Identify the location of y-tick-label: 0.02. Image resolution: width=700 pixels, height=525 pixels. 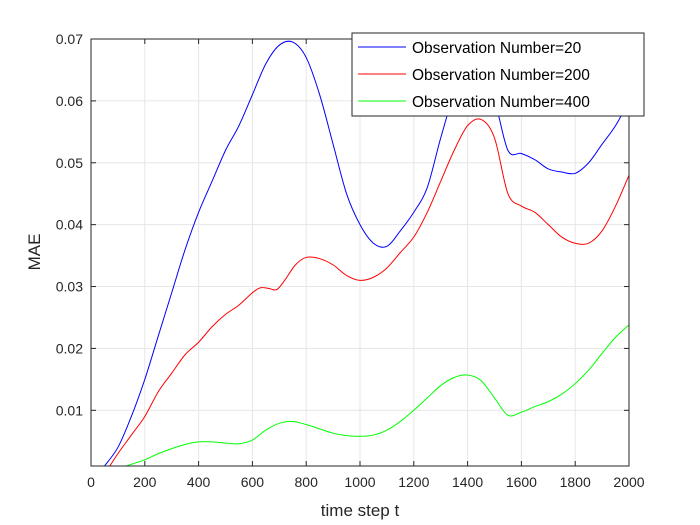
(69, 348).